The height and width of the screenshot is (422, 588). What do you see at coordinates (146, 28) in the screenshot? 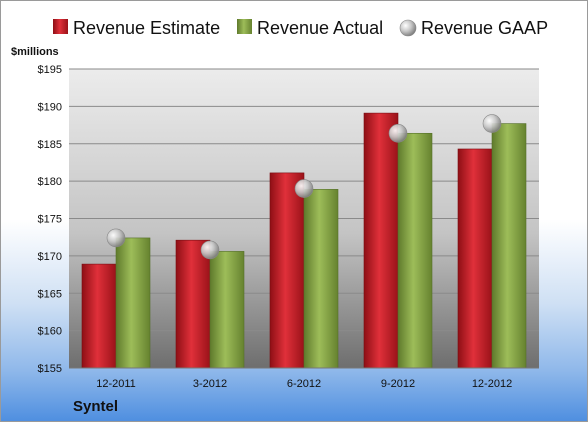
I see `legend-label-revenue-estimate: Revenue Estimate` at bounding box center [146, 28].